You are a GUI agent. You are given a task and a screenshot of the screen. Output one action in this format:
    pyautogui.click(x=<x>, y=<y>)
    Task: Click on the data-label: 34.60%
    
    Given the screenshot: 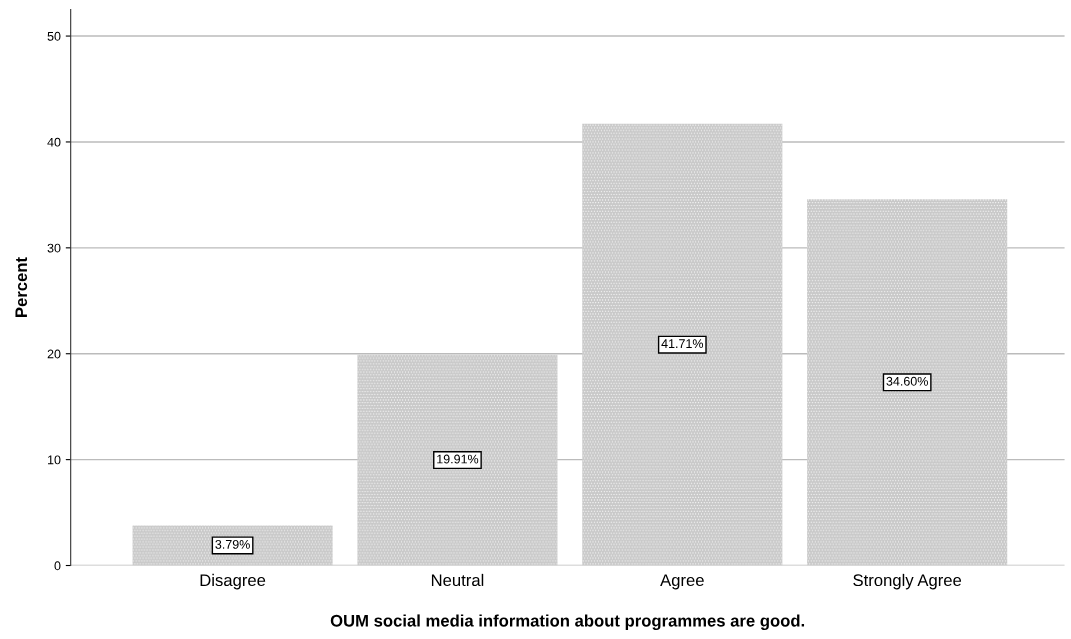 What is the action you would take?
    pyautogui.click(x=907, y=381)
    